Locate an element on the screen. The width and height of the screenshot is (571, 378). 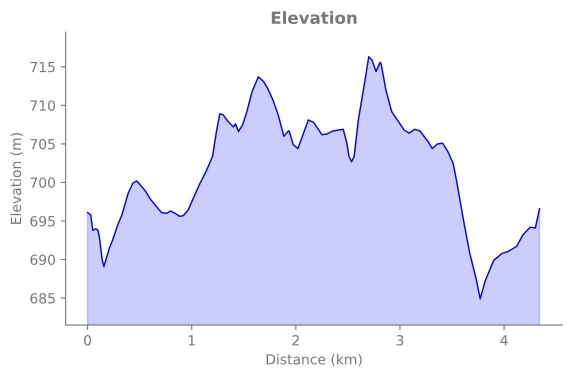
chart-title: Elevation is located at coordinates (314, 17).